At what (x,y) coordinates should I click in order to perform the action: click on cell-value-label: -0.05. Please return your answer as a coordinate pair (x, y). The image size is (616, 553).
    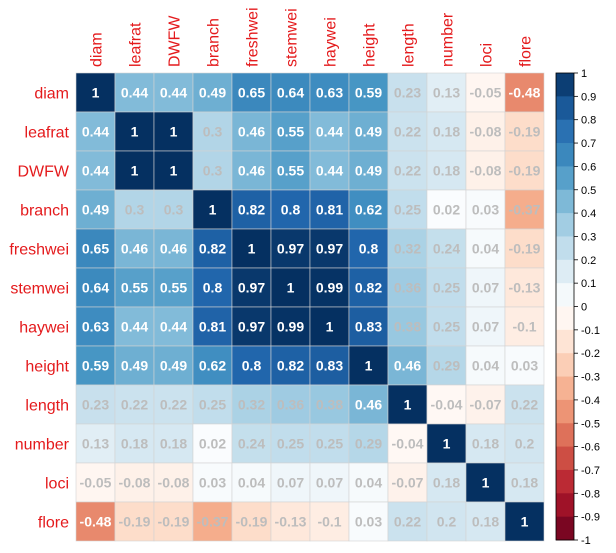
    Looking at the image, I should click on (486, 93).